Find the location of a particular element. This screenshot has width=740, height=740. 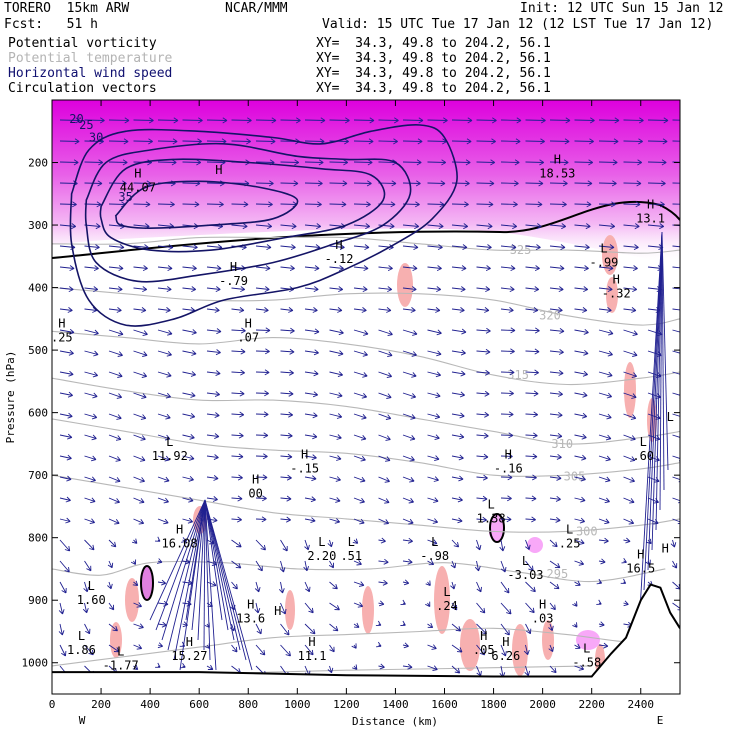

x-tick-label: 600 is located at coordinates (199, 704).